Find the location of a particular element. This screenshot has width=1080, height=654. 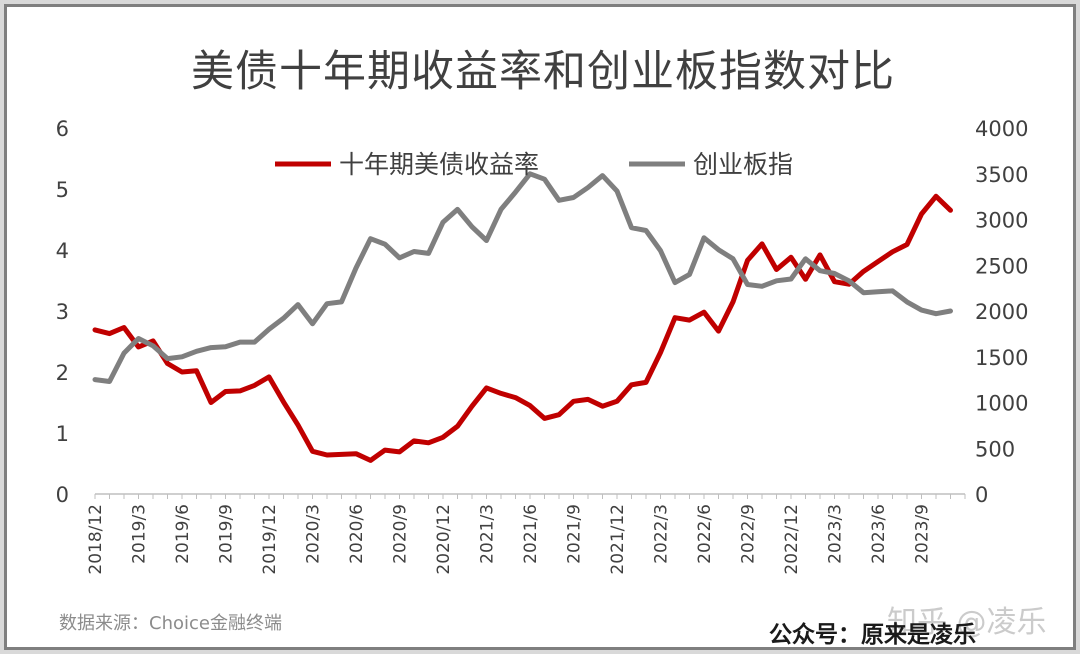

x-tick-label: 2022/6 is located at coordinates (705, 534).